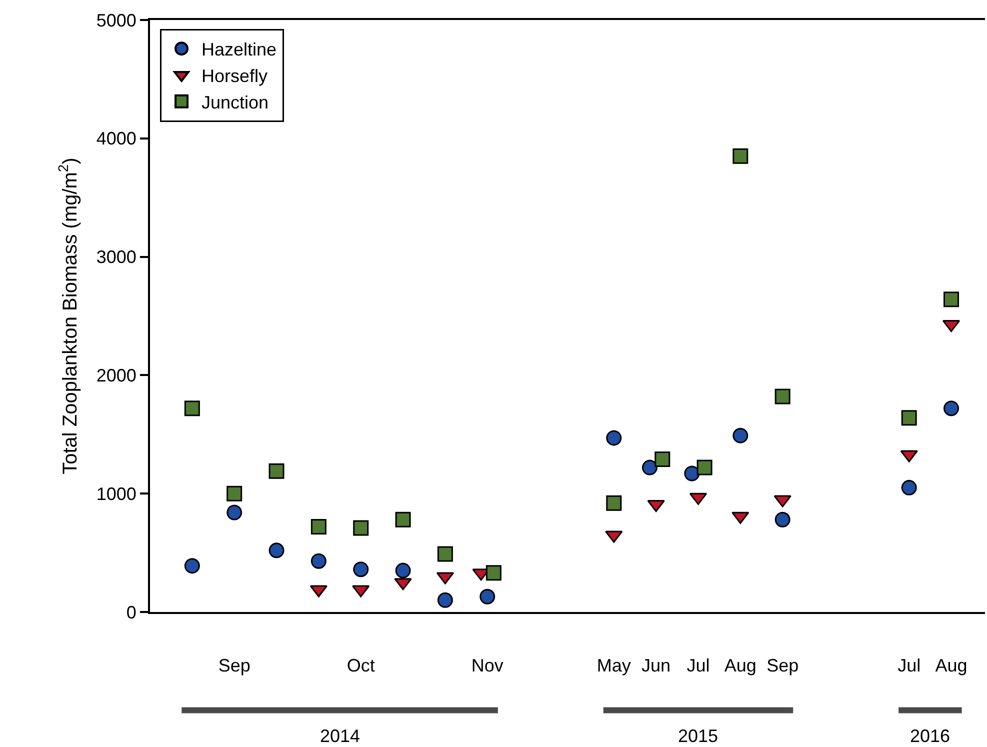 The width and height of the screenshot is (987, 747). Describe the element at coordinates (698, 736) in the screenshot. I see `text: 2015` at that location.